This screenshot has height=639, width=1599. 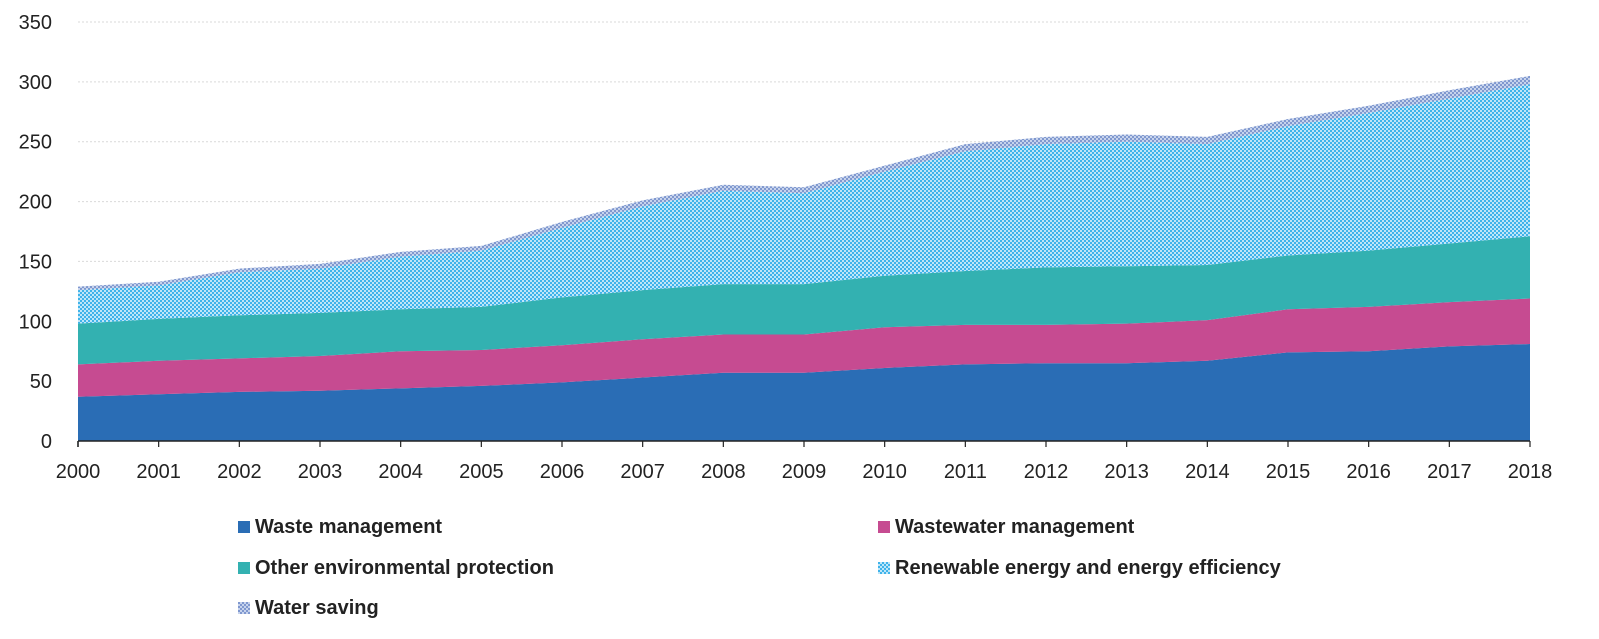 What do you see at coordinates (78, 472) in the screenshot?
I see `x-tick-label: 2000` at bounding box center [78, 472].